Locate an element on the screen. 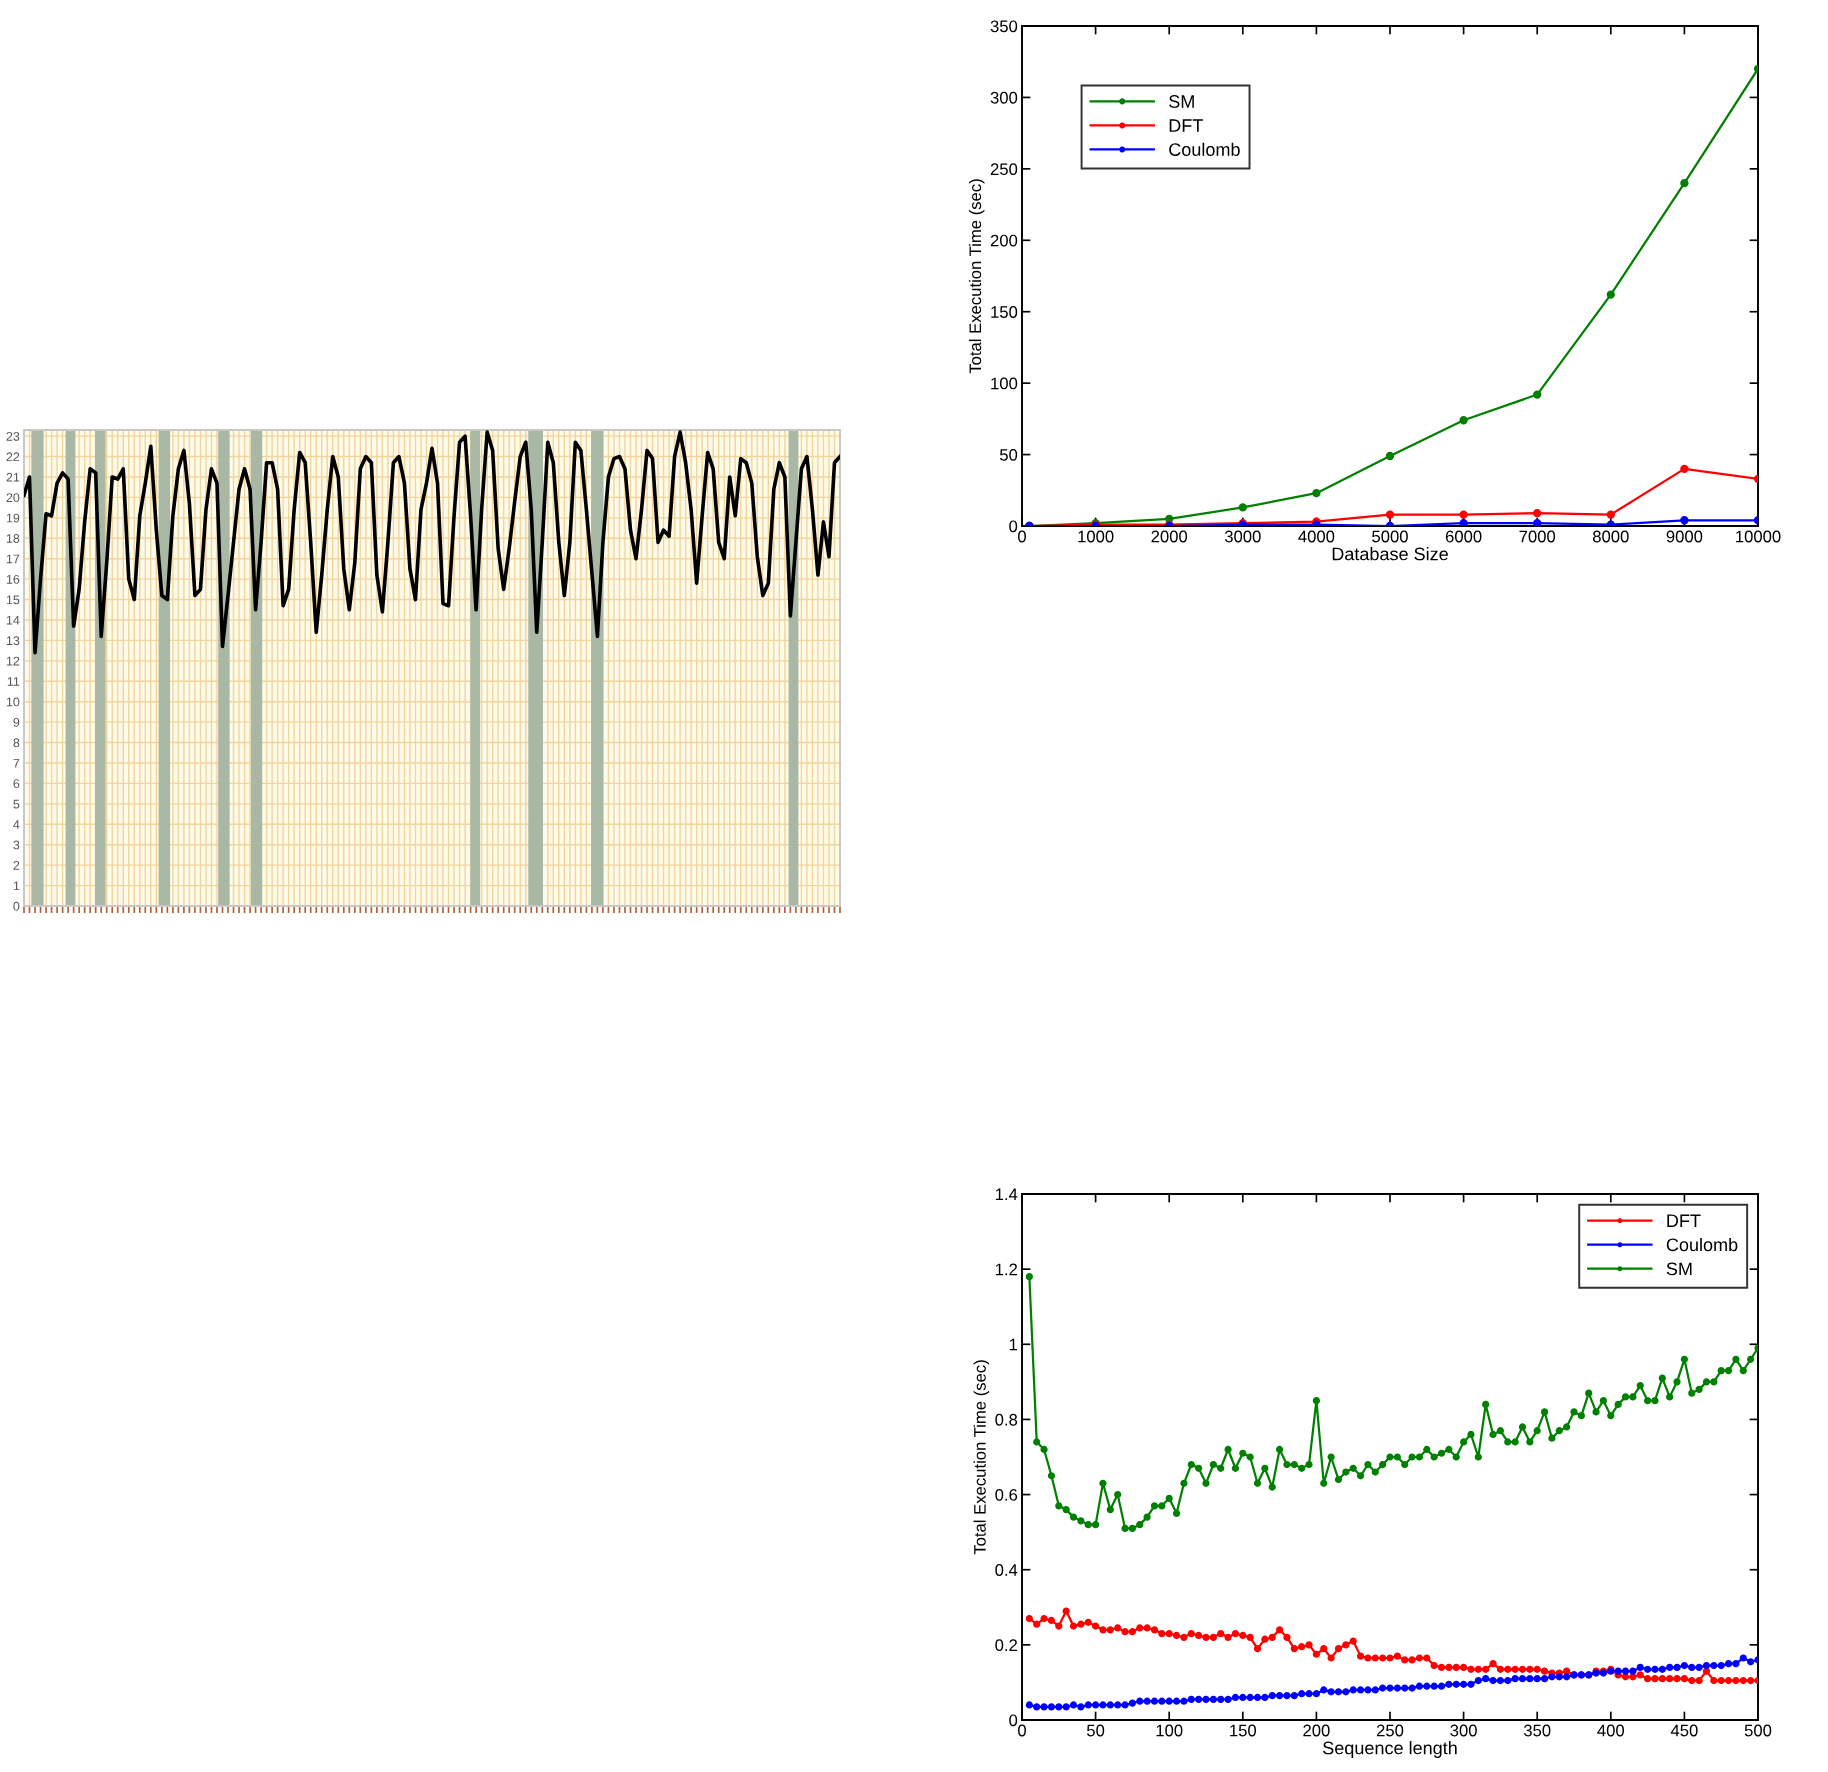  y-tick-label: 1.2 is located at coordinates (1006, 1269).